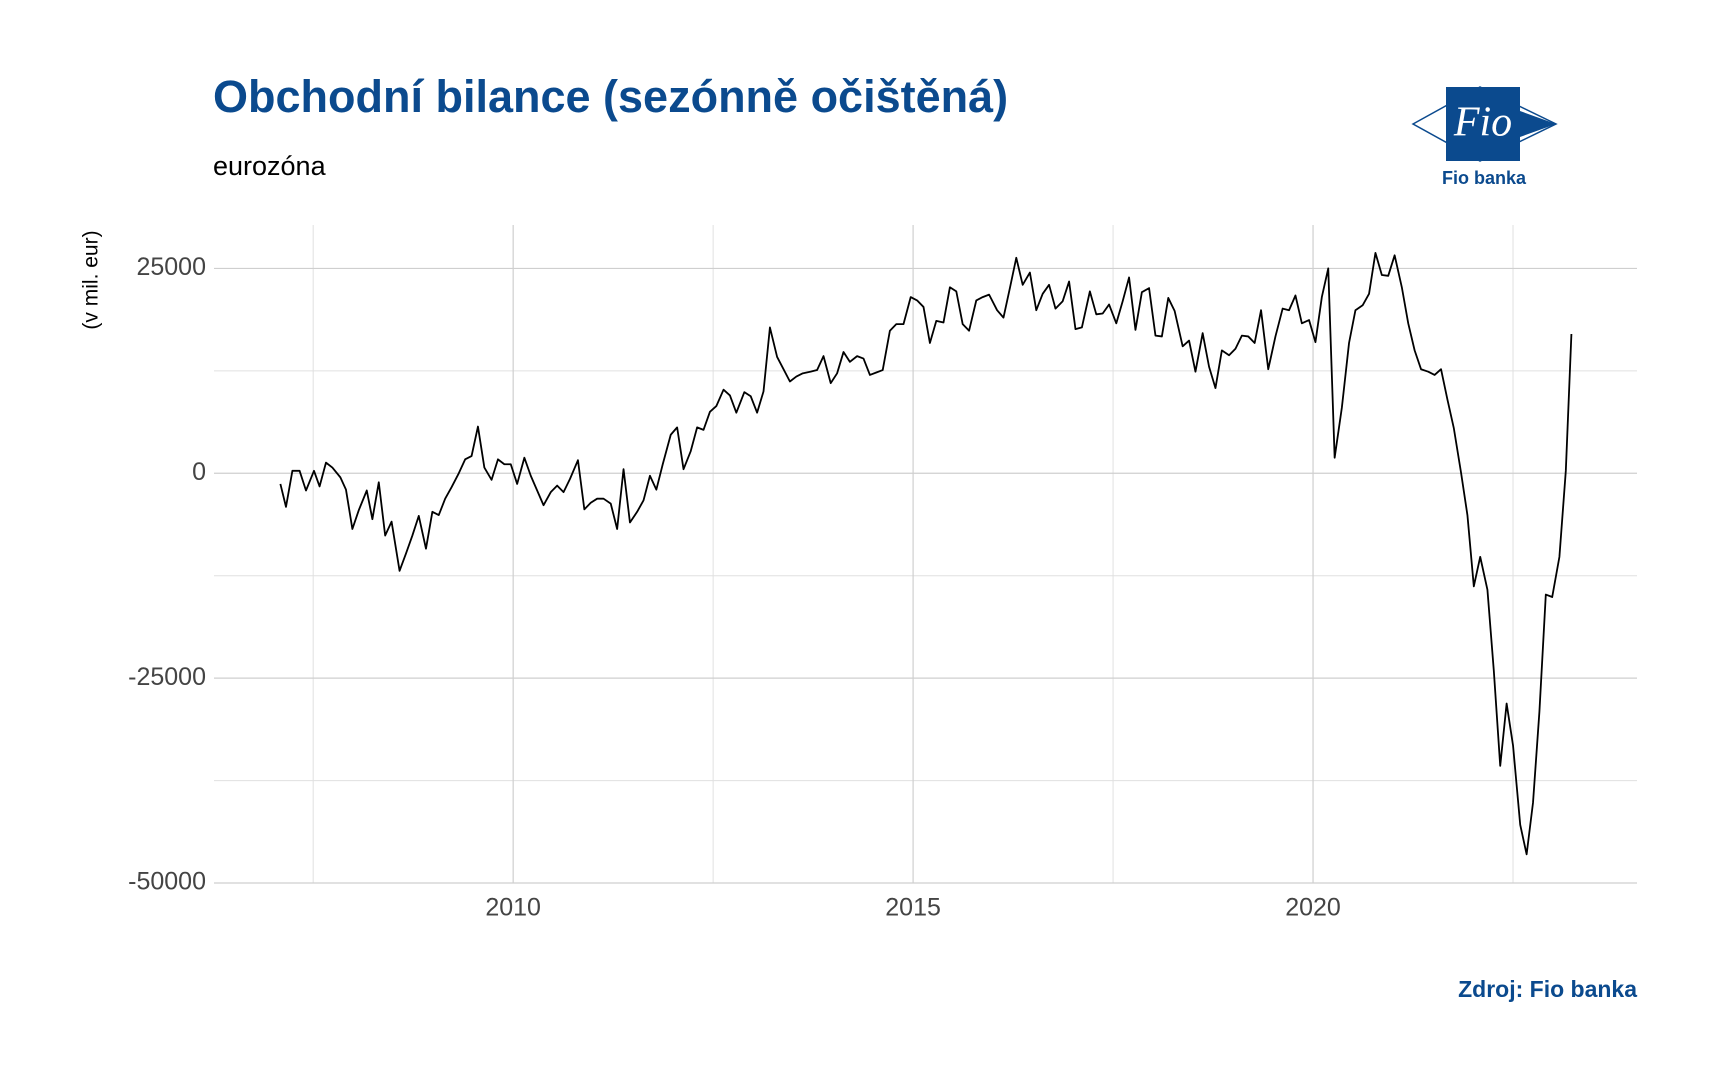  What do you see at coordinates (270, 166) in the screenshot?
I see `chart-subtitle: eurozóna` at bounding box center [270, 166].